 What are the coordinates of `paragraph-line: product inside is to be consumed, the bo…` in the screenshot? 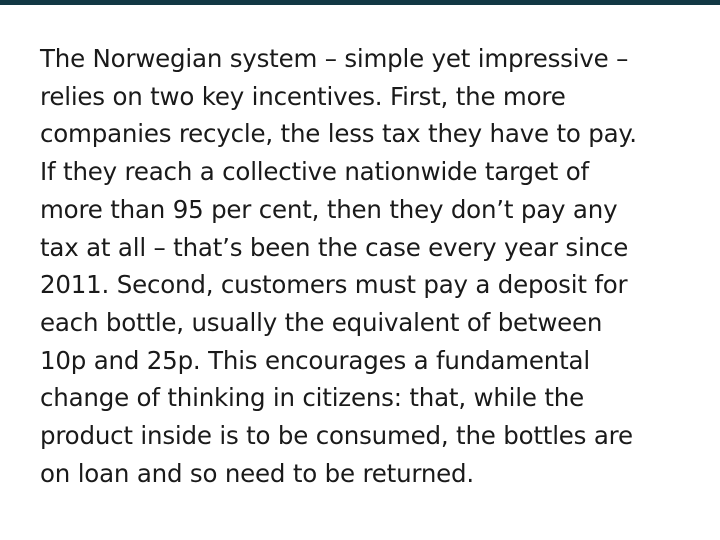 It's located at (336, 436).